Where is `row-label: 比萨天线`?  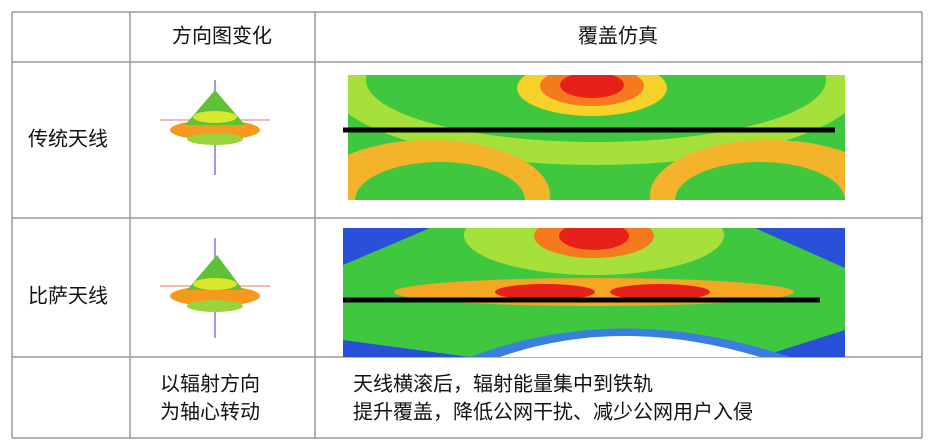 row-label: 比萨天线 is located at coordinates (68, 296).